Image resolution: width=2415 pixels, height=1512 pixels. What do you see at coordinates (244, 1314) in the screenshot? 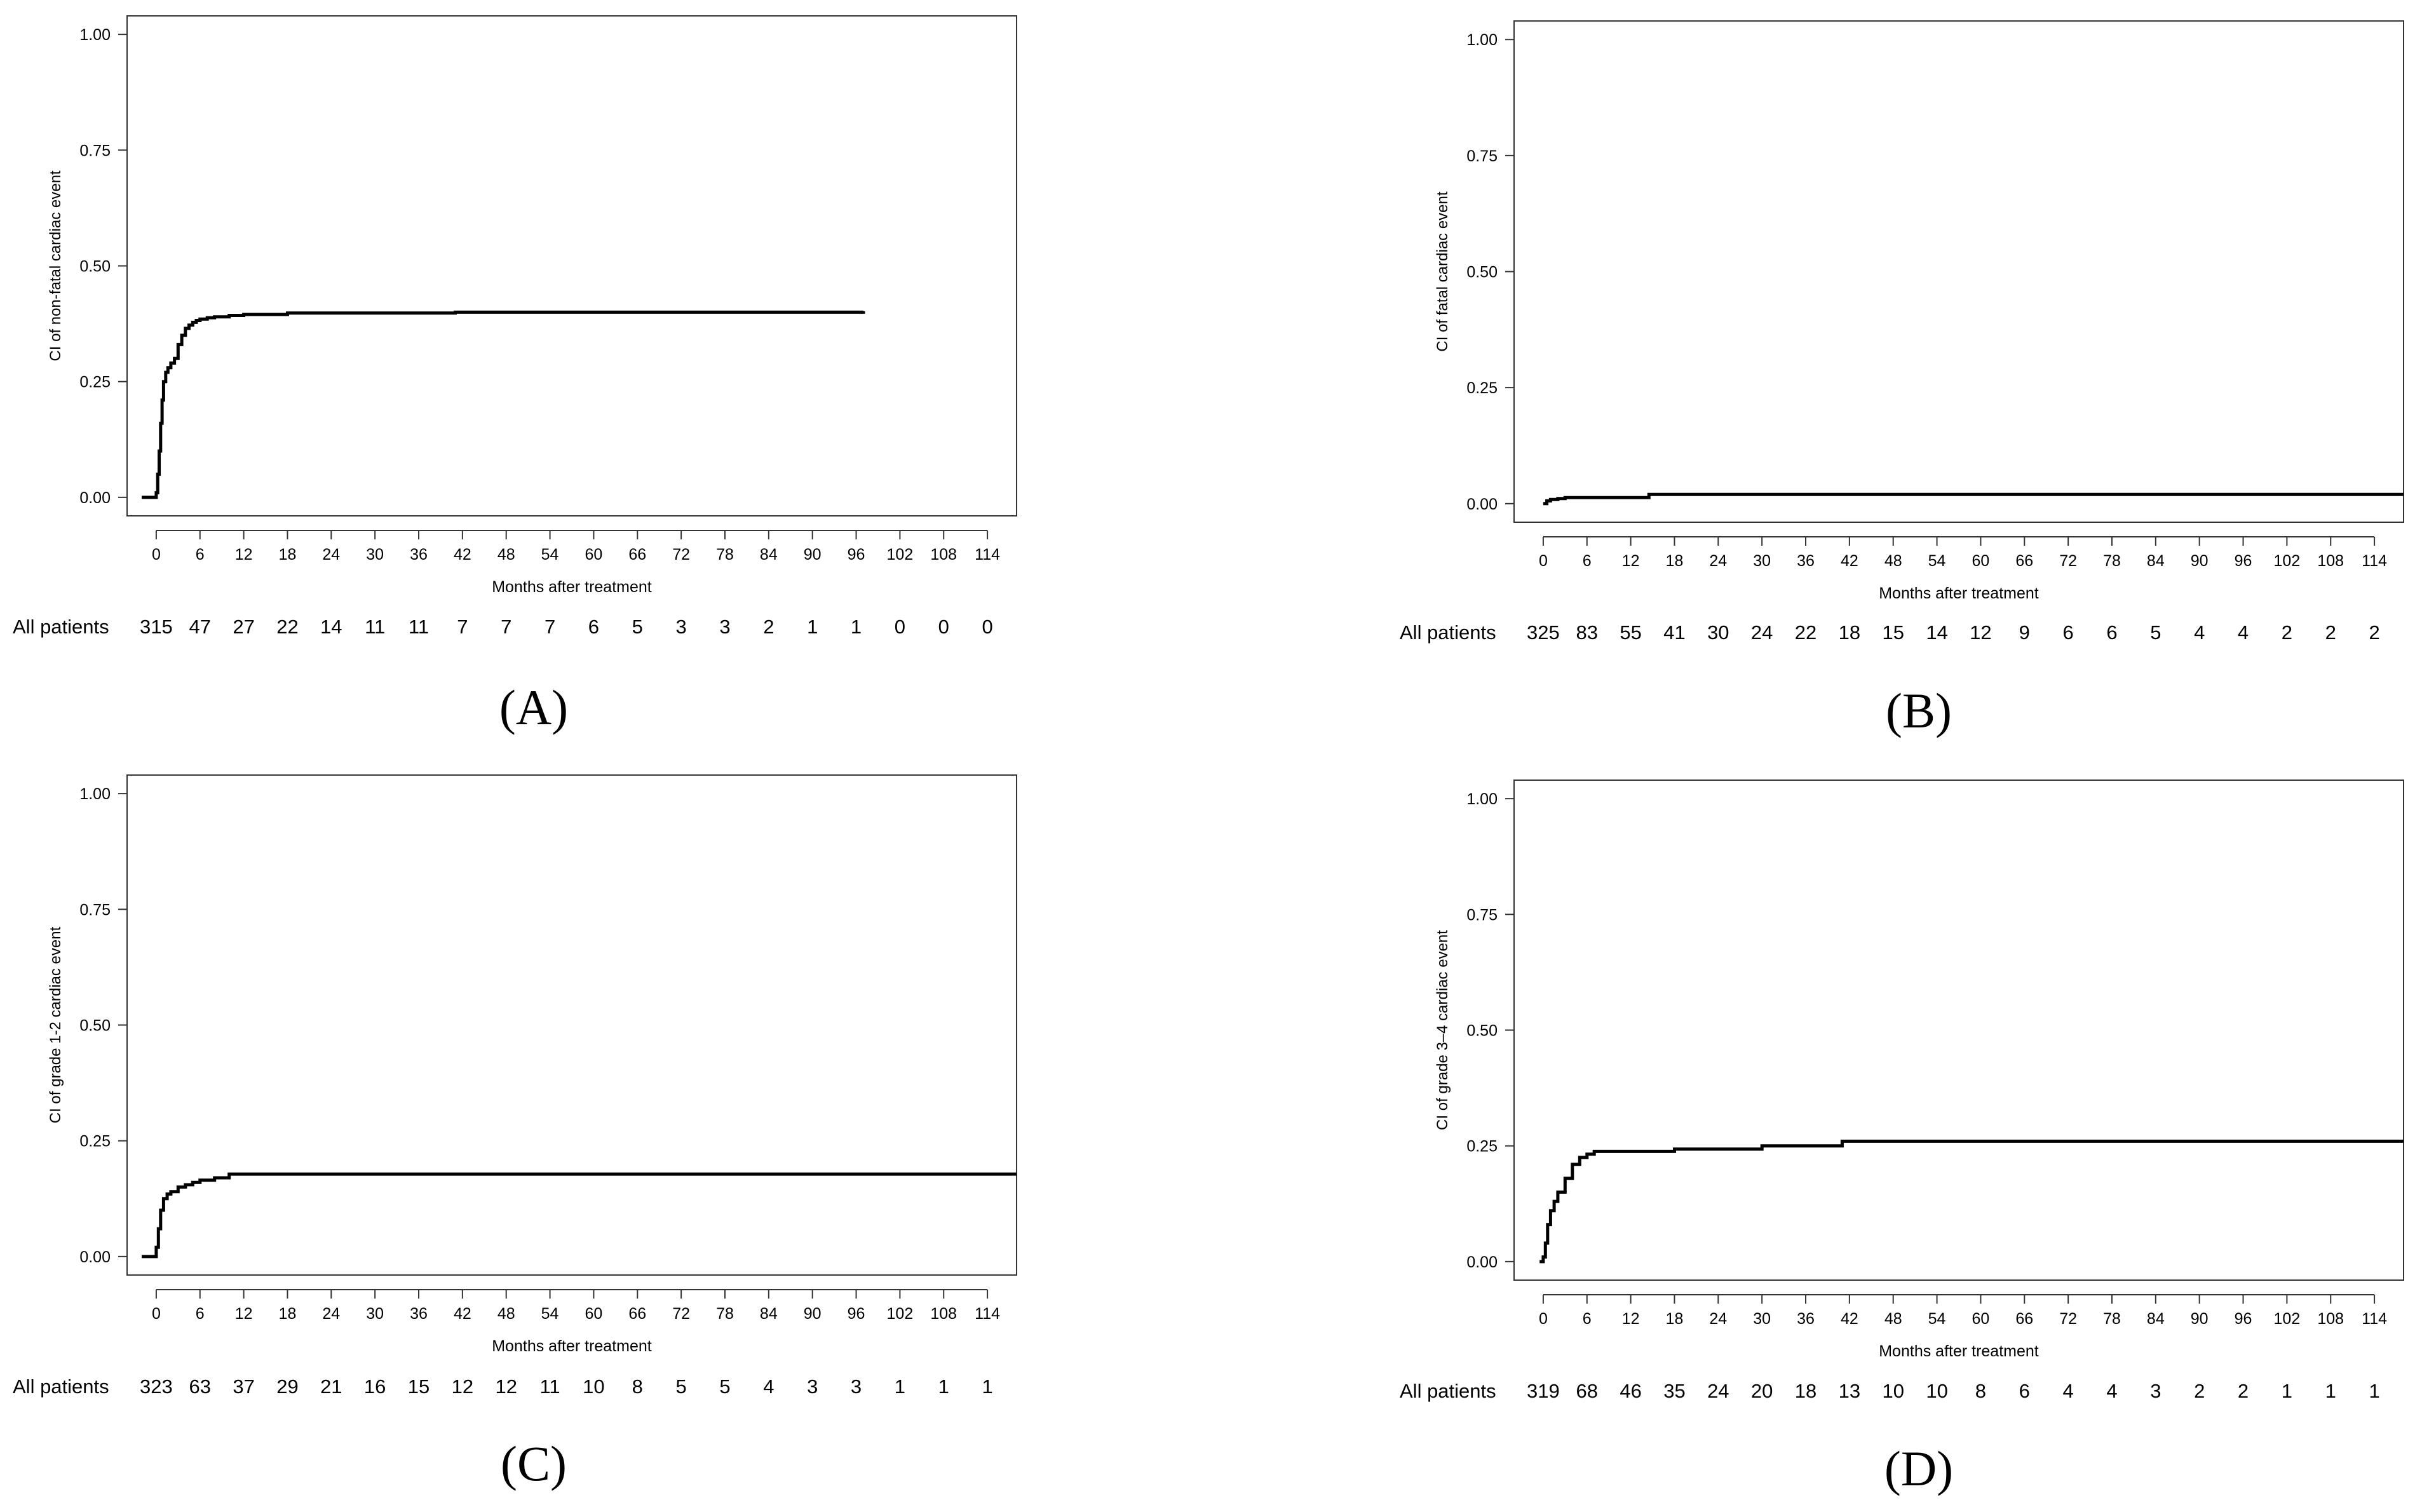
I see `x-tick-label: 12` at bounding box center [244, 1314].